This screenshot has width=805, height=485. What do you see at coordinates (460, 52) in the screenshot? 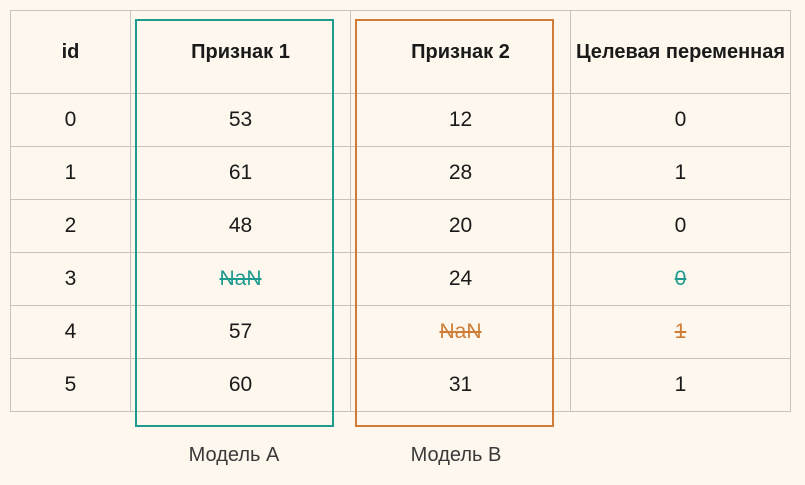
I see `header-feature-2: Признак 2` at bounding box center [460, 52].